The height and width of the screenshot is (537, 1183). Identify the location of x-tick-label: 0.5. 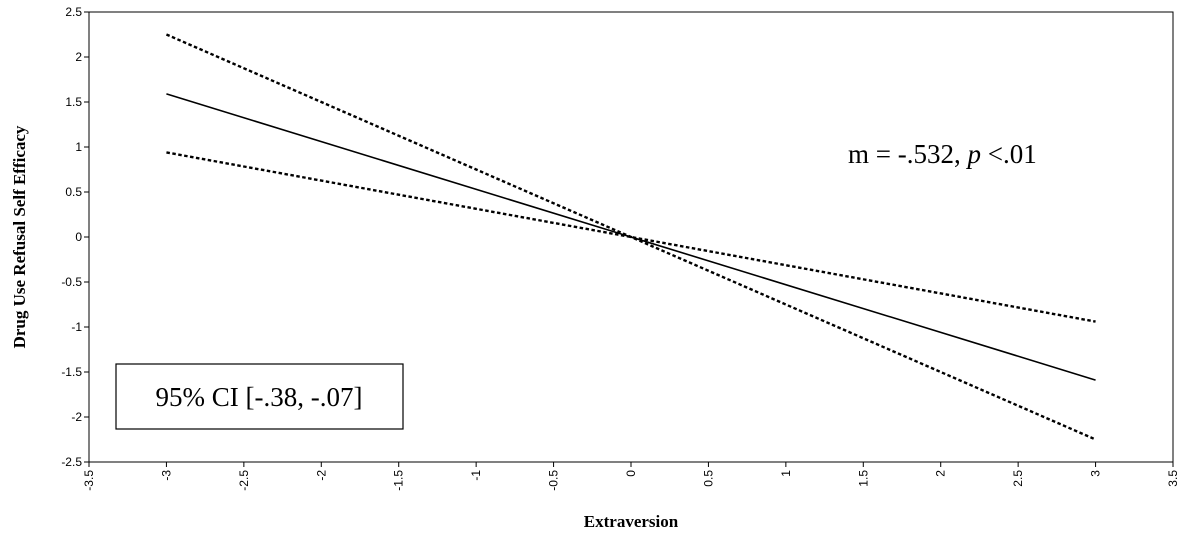
(708, 478).